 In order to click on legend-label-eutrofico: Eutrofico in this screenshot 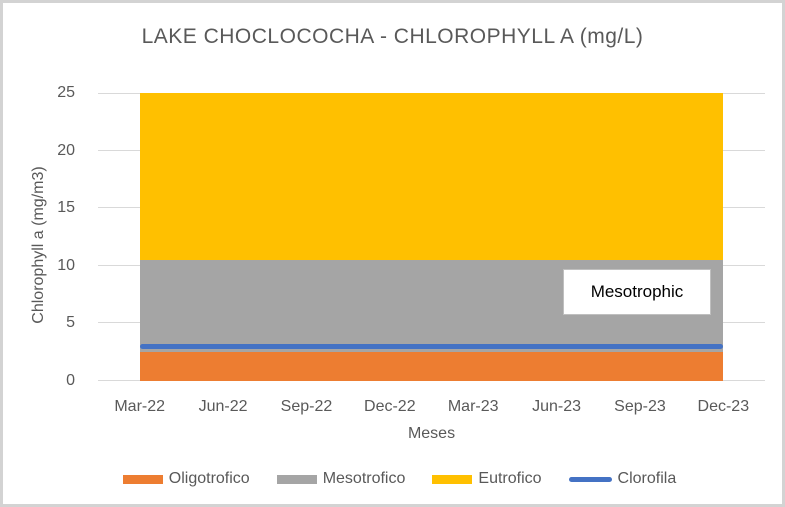, I will do `click(510, 478)`.